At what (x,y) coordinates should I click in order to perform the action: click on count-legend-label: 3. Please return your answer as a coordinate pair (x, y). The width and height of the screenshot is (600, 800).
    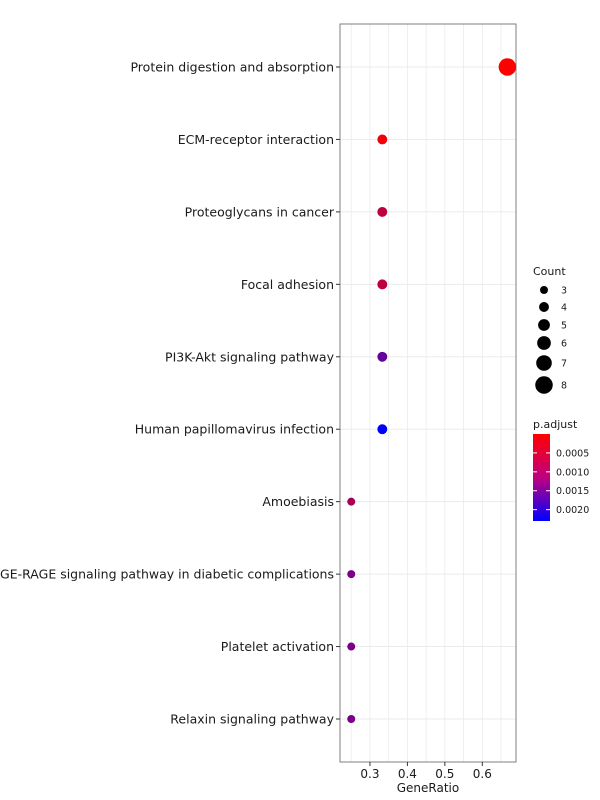
    Looking at the image, I should click on (564, 291).